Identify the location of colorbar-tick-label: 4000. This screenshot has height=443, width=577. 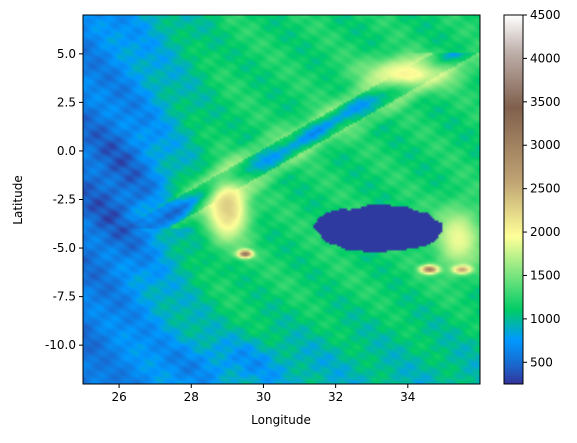
(545, 58).